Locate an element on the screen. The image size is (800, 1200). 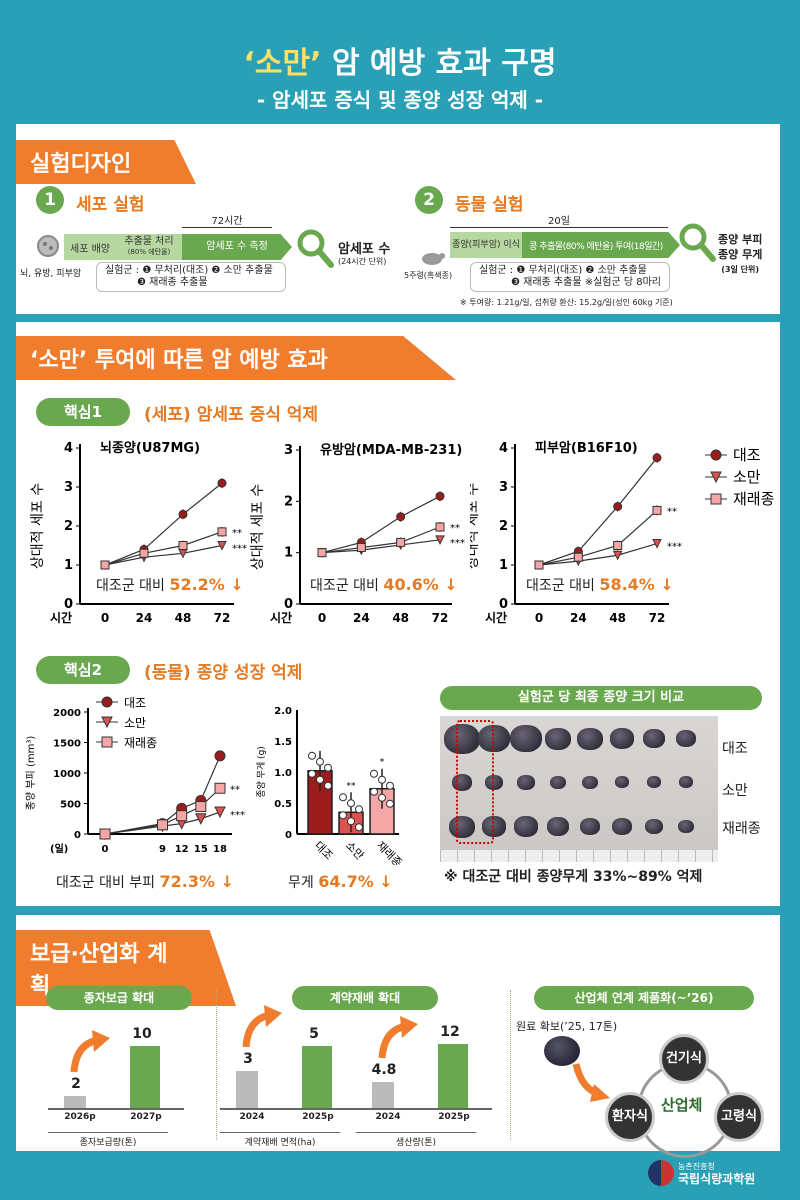
photo-title: 실험군 당 최종 종양 크기 비교 is located at coordinates (601, 698).